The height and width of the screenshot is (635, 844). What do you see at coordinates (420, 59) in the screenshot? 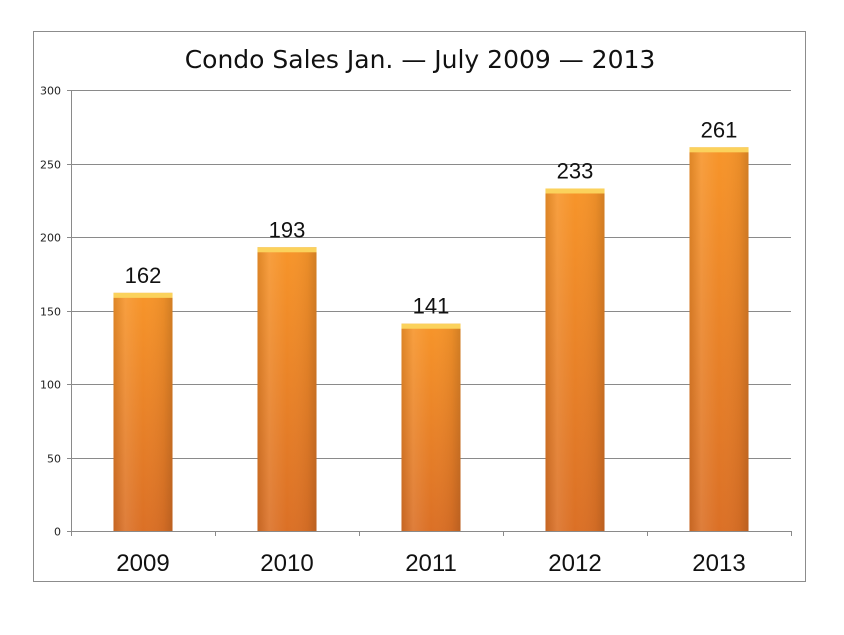
I see `chart-title: Condo Sales Jan. — July 2009 — 2013` at bounding box center [420, 59].